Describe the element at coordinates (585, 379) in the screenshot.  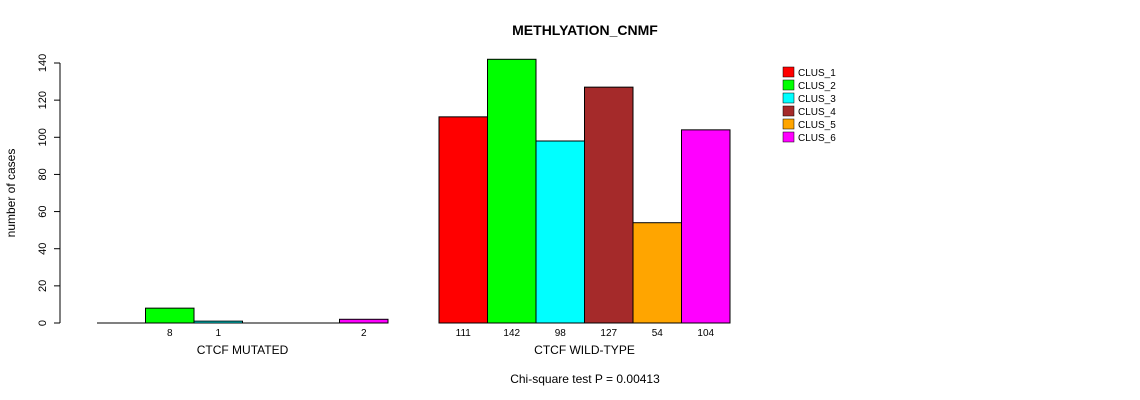
I see `chi-square-footnote: Chi-square test P = 0.00413` at that location.